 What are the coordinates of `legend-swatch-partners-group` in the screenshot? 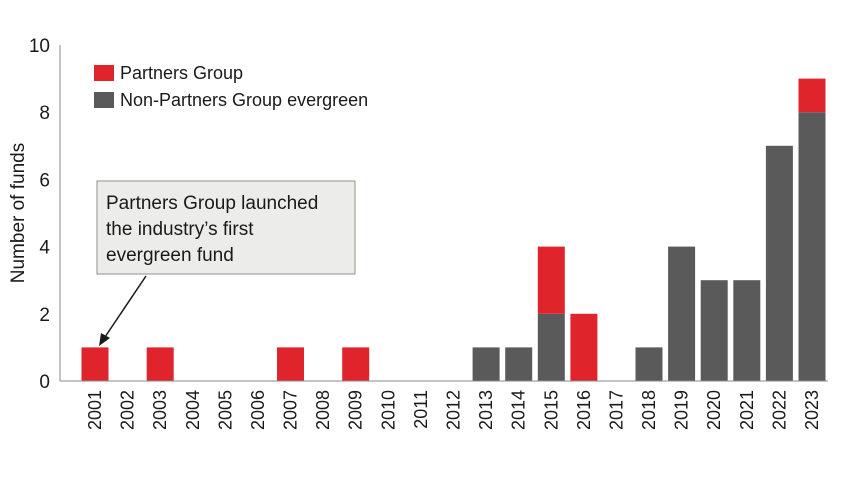 It's located at (104, 73).